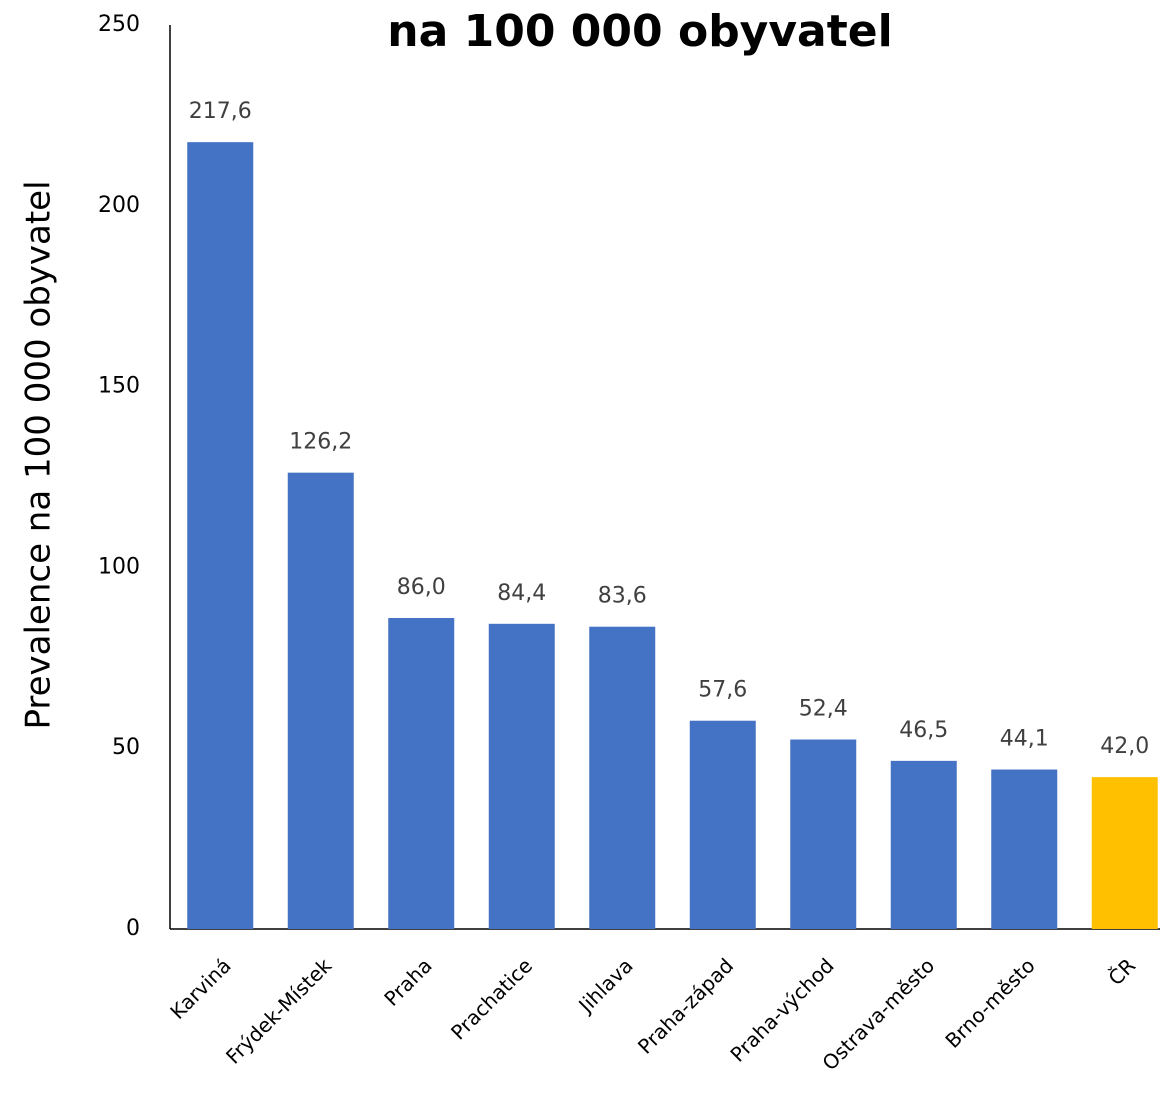 The width and height of the screenshot is (1160, 1103). I want to click on data-label: 83,6, so click(622, 596).